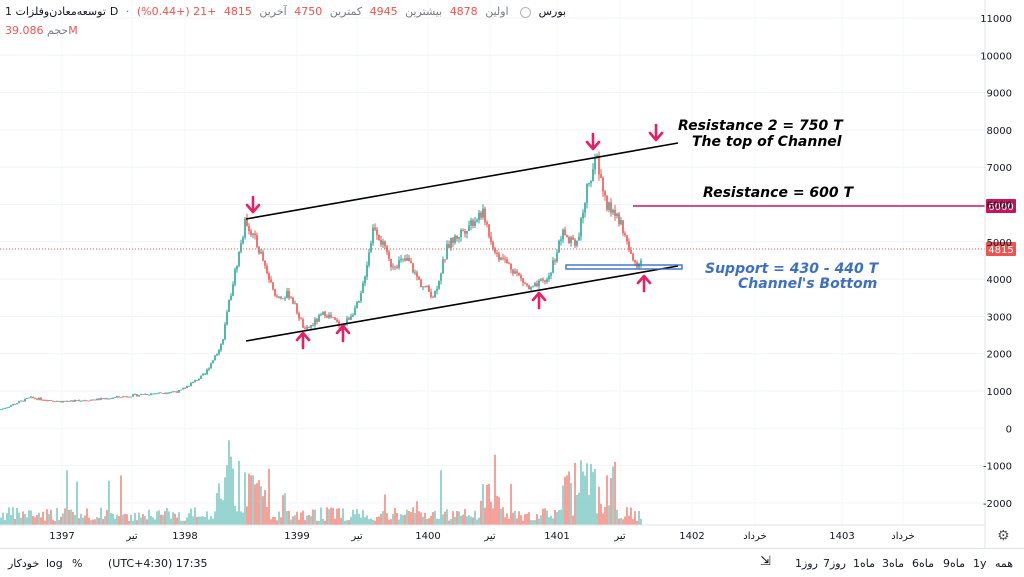 This screenshot has width=1024, height=577. I want to click on arrow-head, so click(303, 336).